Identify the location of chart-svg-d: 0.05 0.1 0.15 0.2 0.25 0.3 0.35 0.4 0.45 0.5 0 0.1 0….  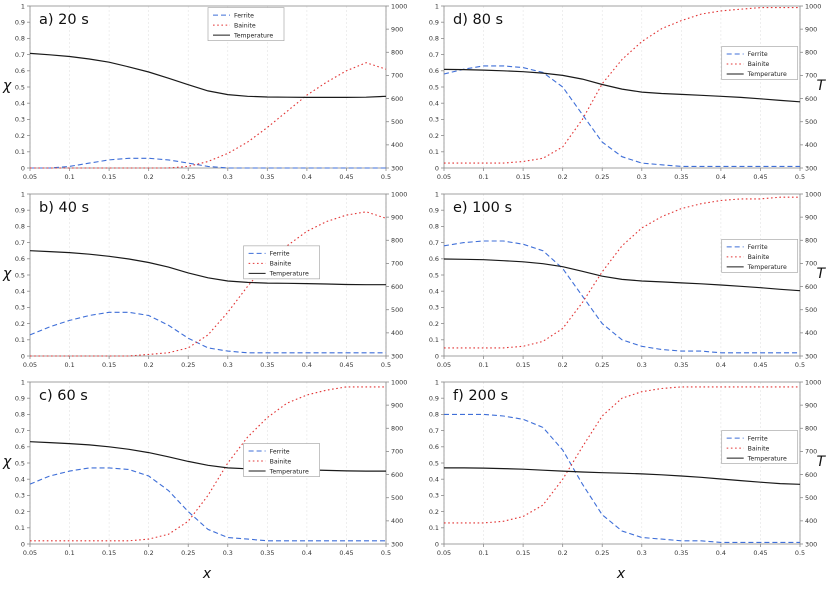
(625, 91).